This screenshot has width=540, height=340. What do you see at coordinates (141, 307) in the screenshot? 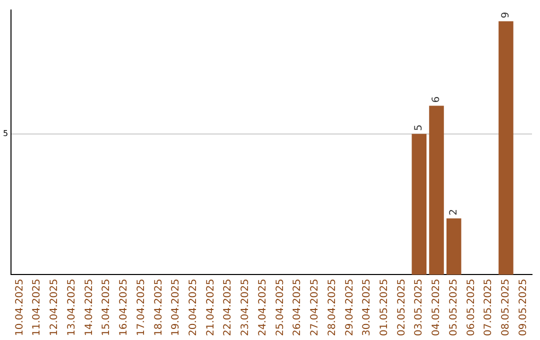
I see `x-tick-label: 17.04.2025` at bounding box center [141, 307].